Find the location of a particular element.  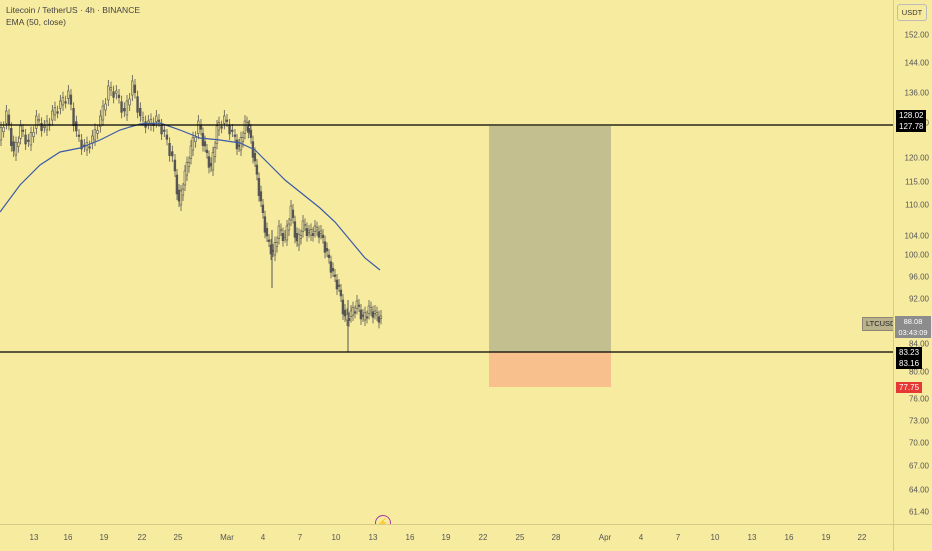

price-tick: 110.00 is located at coordinates (917, 205).